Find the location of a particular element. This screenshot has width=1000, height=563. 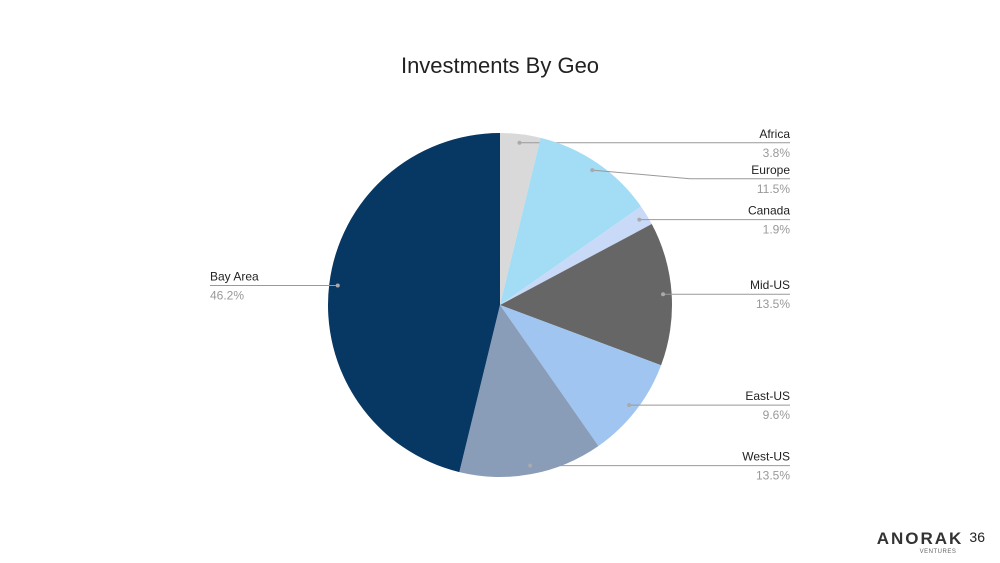

legend-label: Mid-US is located at coordinates (770, 285).